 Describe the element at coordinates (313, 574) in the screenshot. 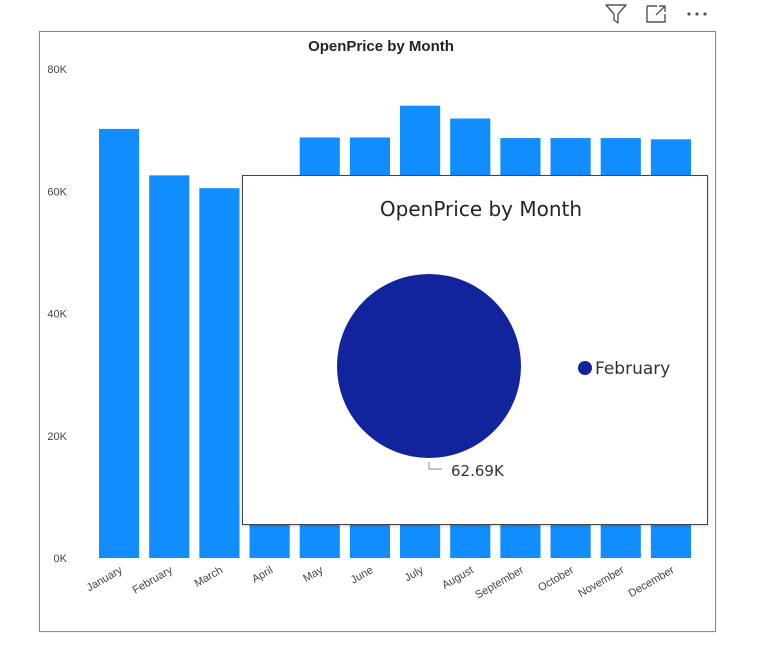

I see `x-tick-label: May` at that location.